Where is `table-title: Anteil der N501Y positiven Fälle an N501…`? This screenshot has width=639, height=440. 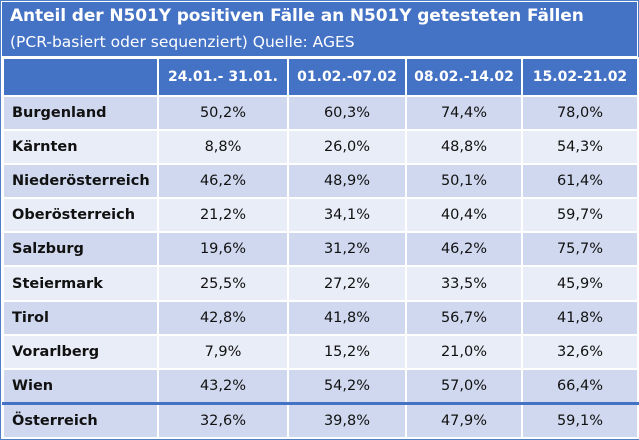
table-title: Anteil der N501Y positiven Fälle an N501… is located at coordinates (297, 16).